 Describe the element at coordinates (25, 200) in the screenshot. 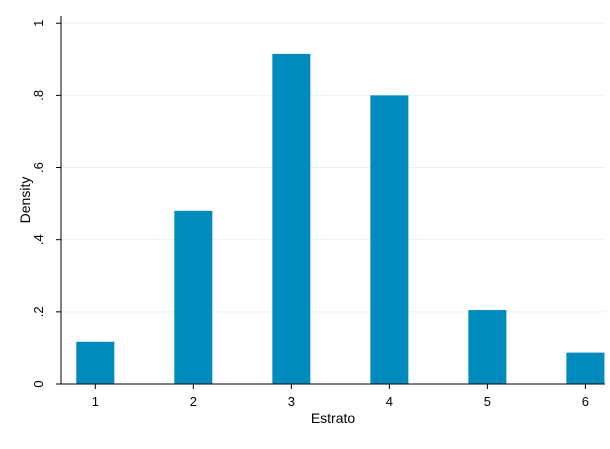

I see `y-axis-title: Density` at that location.